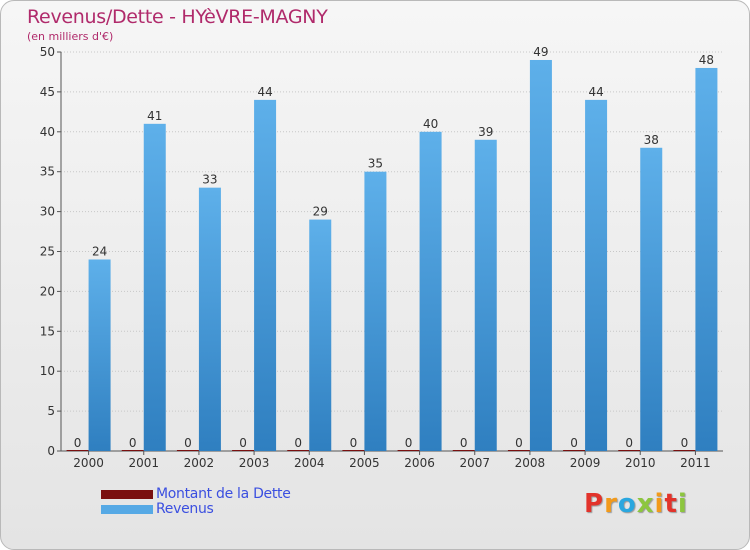 The height and width of the screenshot is (550, 750). What do you see at coordinates (47, 92) in the screenshot?
I see `y-tick-label: 45` at bounding box center [47, 92].